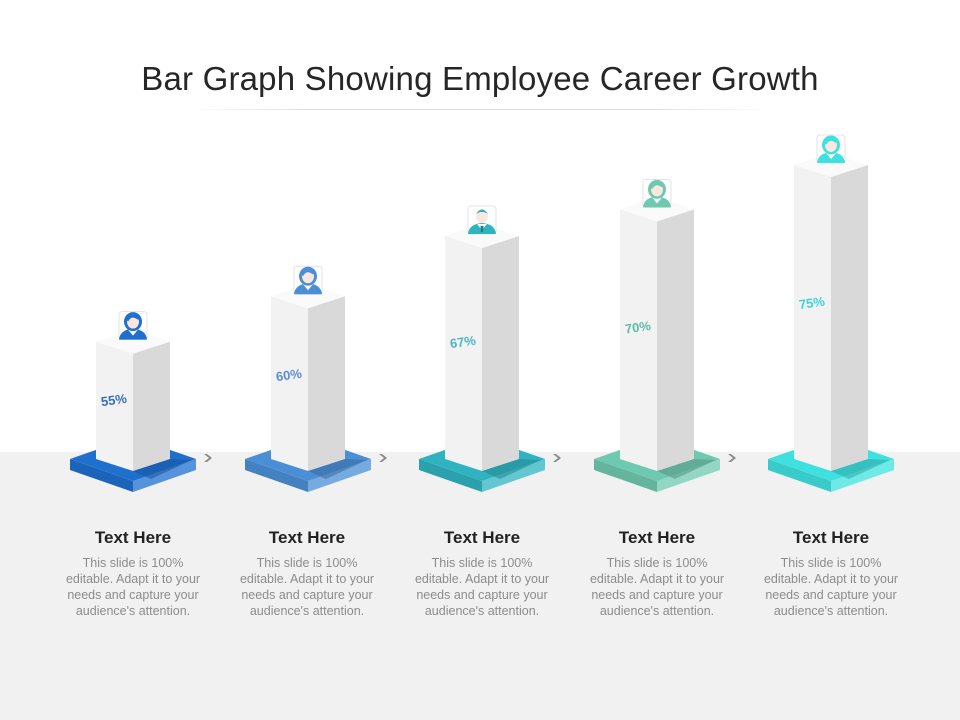 This screenshot has height=720, width=960. I want to click on page-title: Bar Graph Showing Employee Career Growth, so click(480, 78).